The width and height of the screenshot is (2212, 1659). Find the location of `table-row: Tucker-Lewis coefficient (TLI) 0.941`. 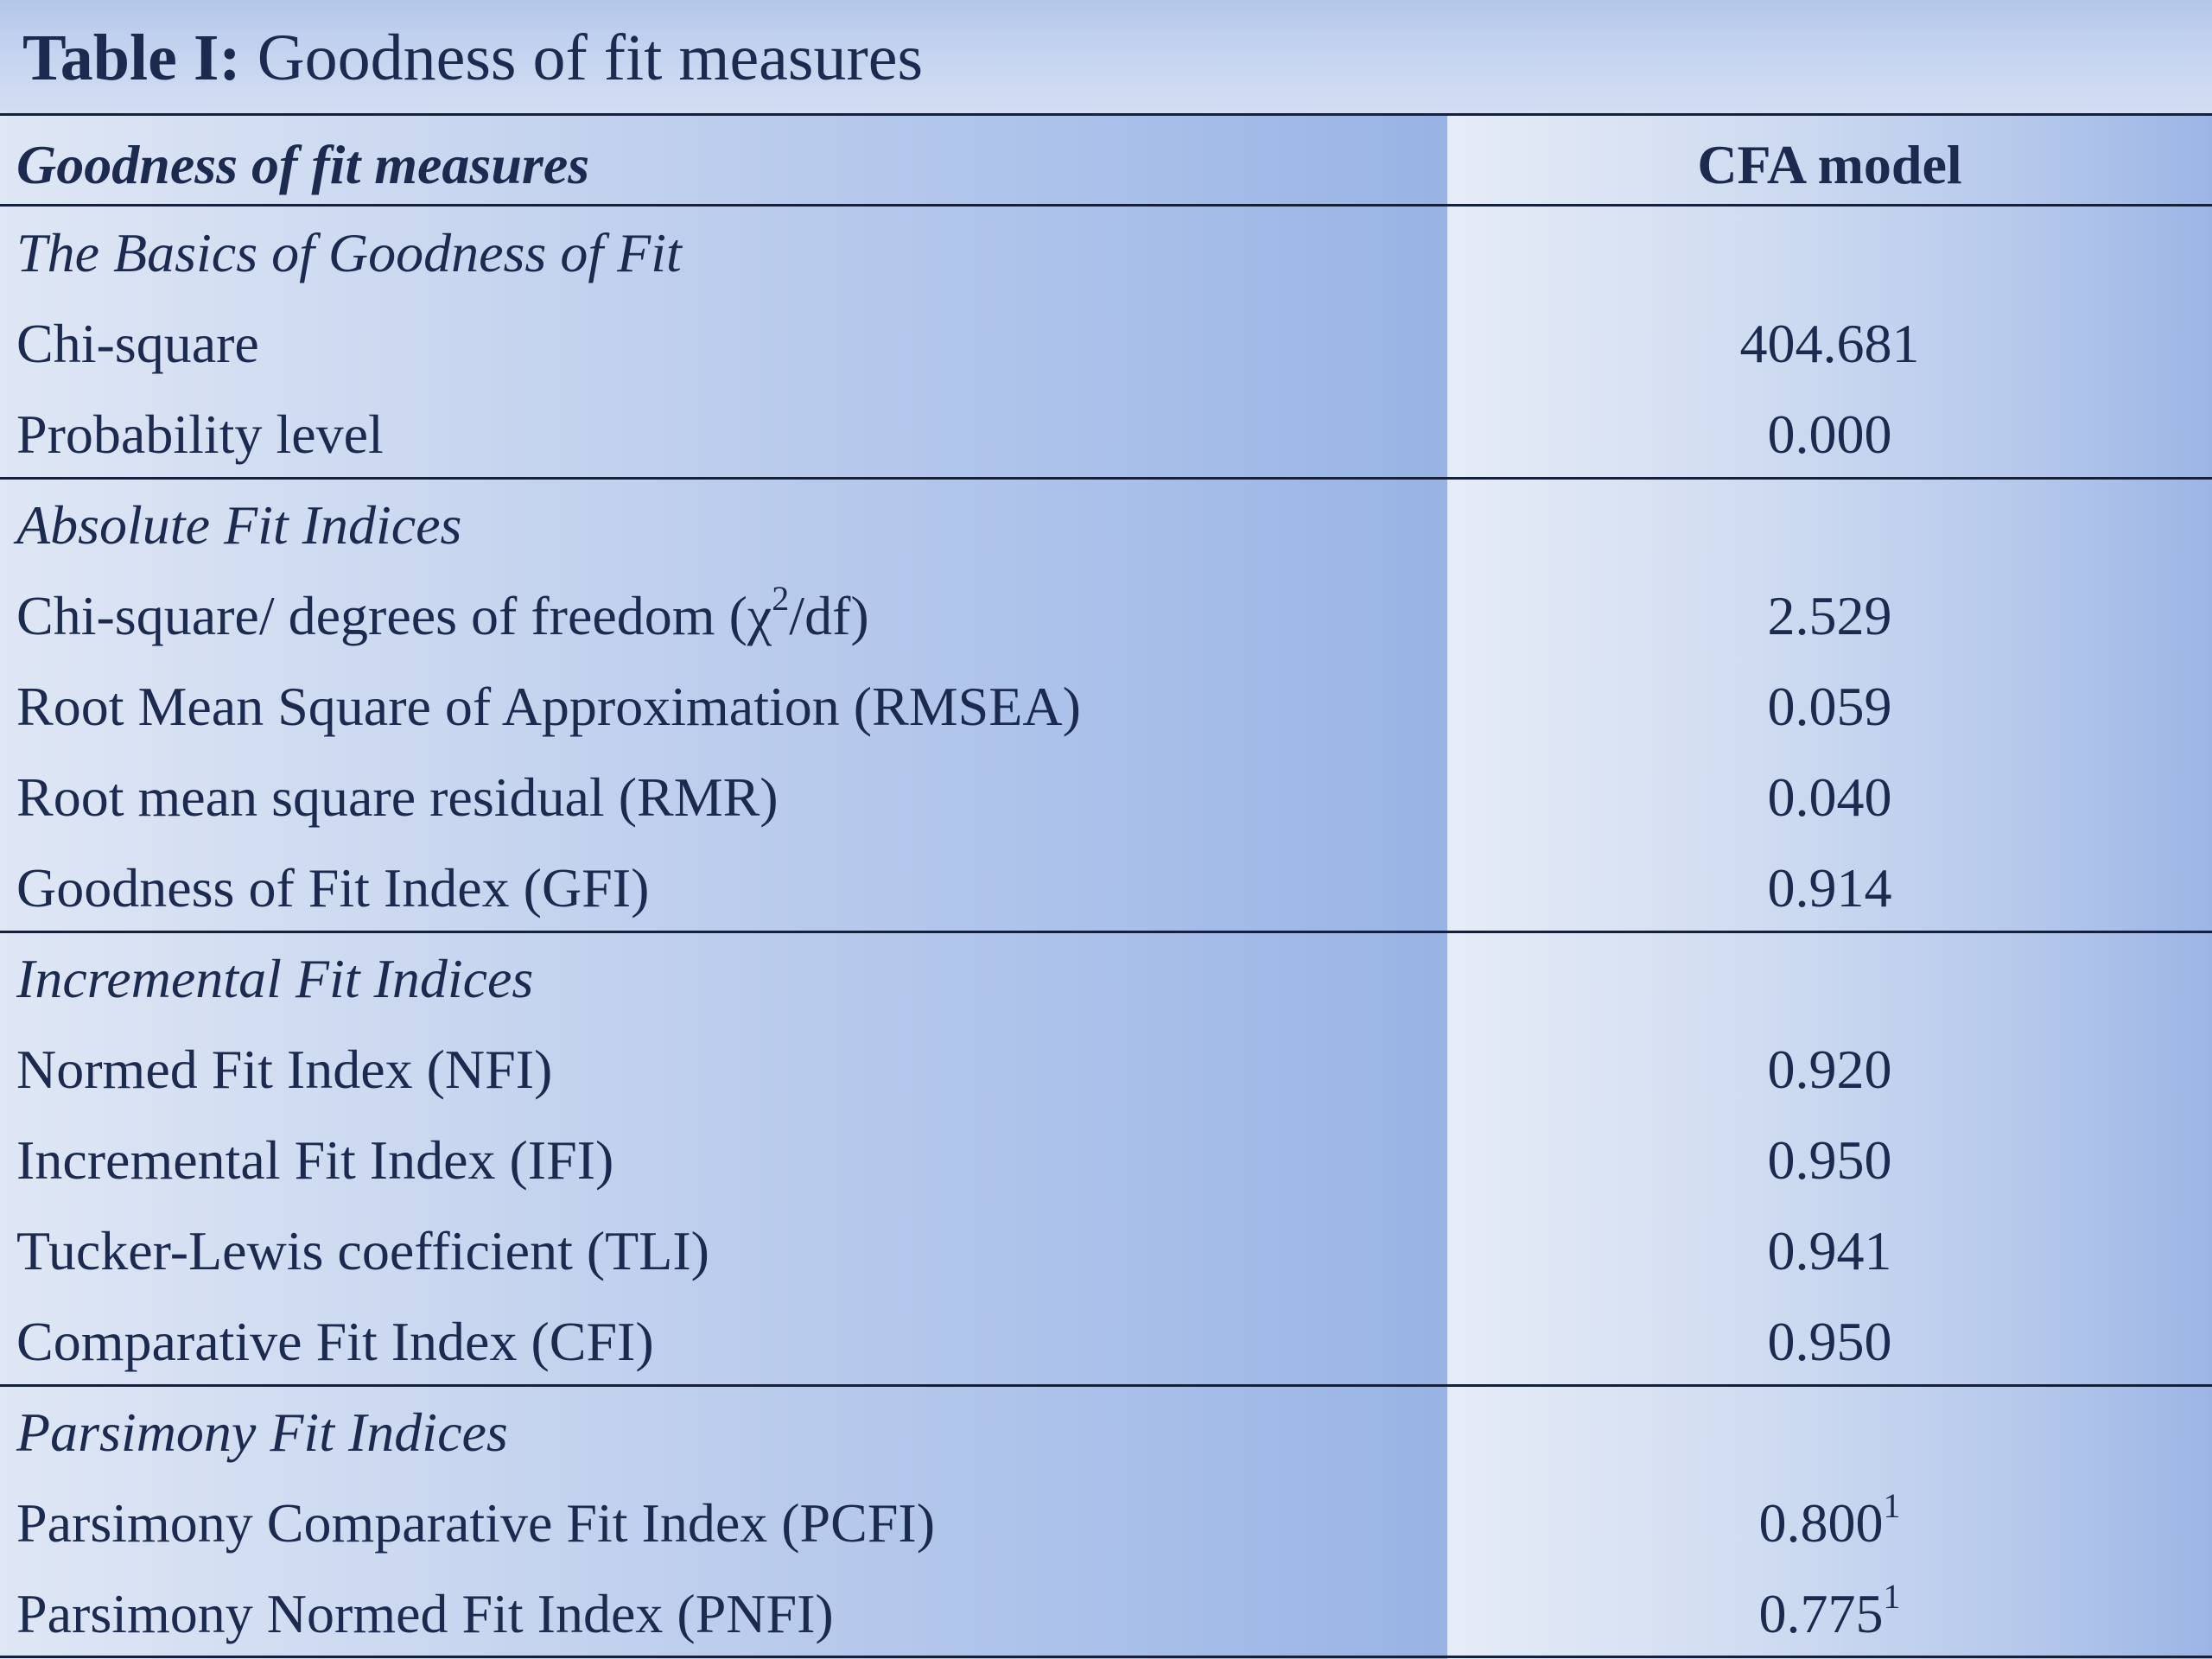

table-row: Tucker-Lewis coefficient (TLI) 0.941 is located at coordinates (1106, 1250).